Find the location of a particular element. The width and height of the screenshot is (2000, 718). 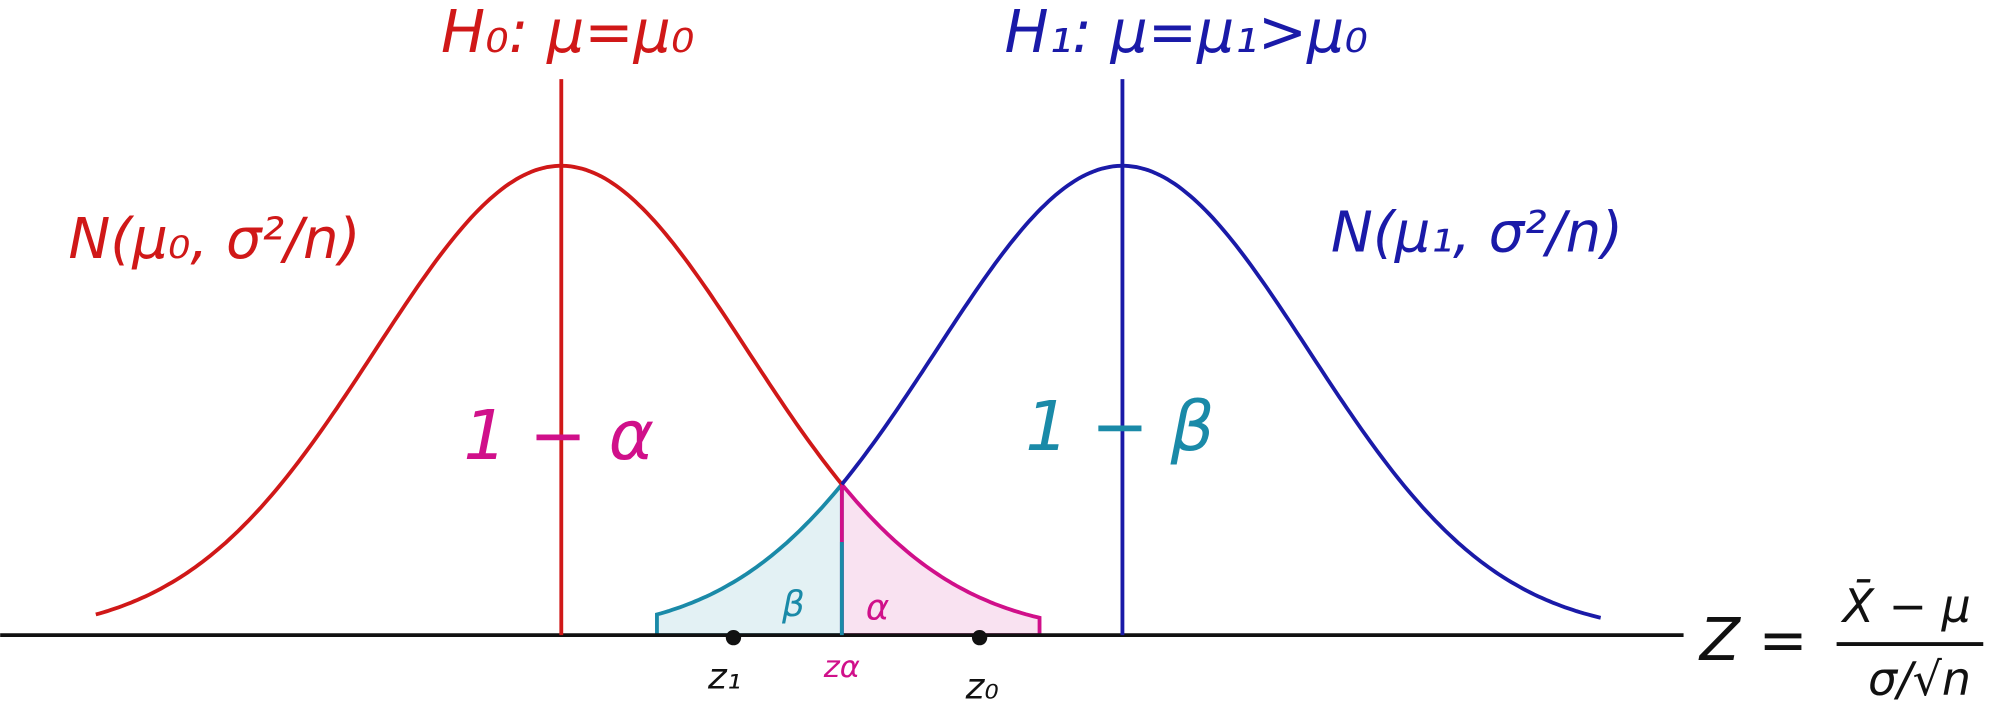

beta-label: β is located at coordinates (793, 604).